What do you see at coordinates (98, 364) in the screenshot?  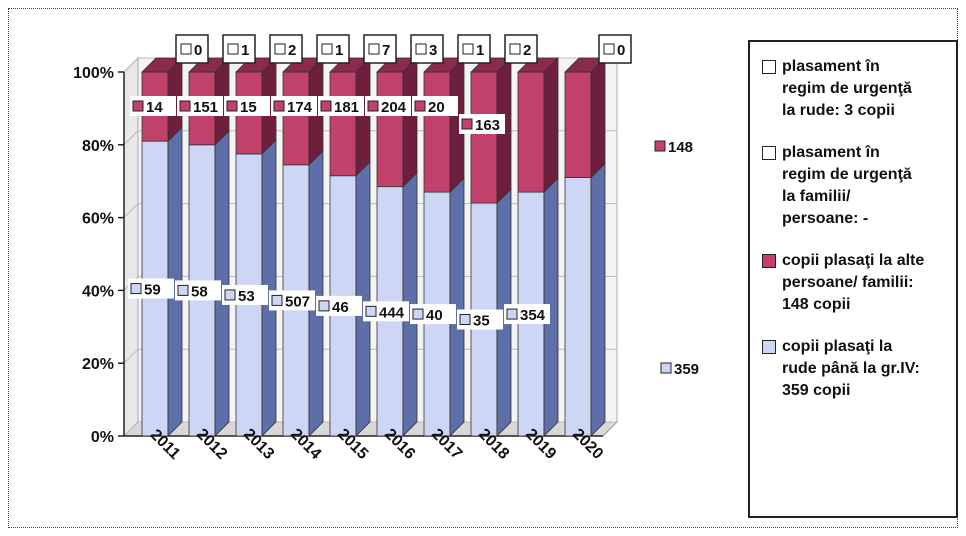 I see `y-tick-label: 20%` at bounding box center [98, 364].